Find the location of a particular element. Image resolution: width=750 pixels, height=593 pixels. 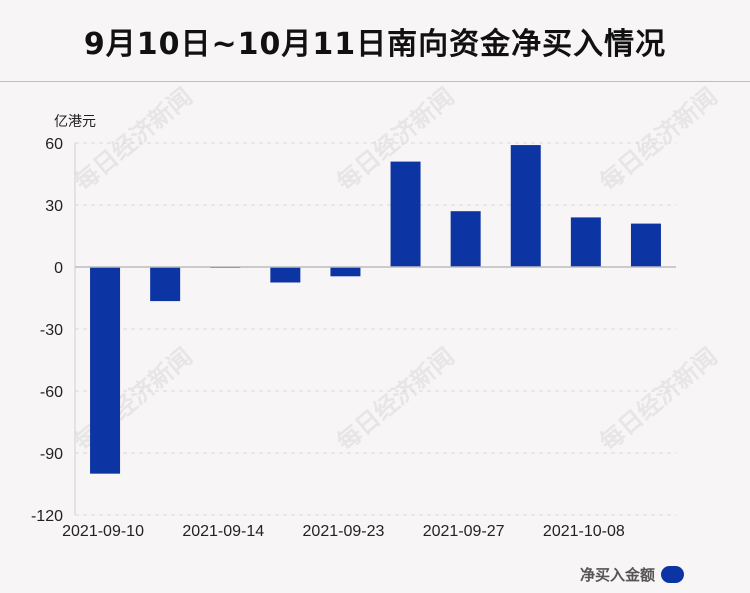

page-title: 9月10日~10月11日南向资金净买入情况 is located at coordinates (375, 44).